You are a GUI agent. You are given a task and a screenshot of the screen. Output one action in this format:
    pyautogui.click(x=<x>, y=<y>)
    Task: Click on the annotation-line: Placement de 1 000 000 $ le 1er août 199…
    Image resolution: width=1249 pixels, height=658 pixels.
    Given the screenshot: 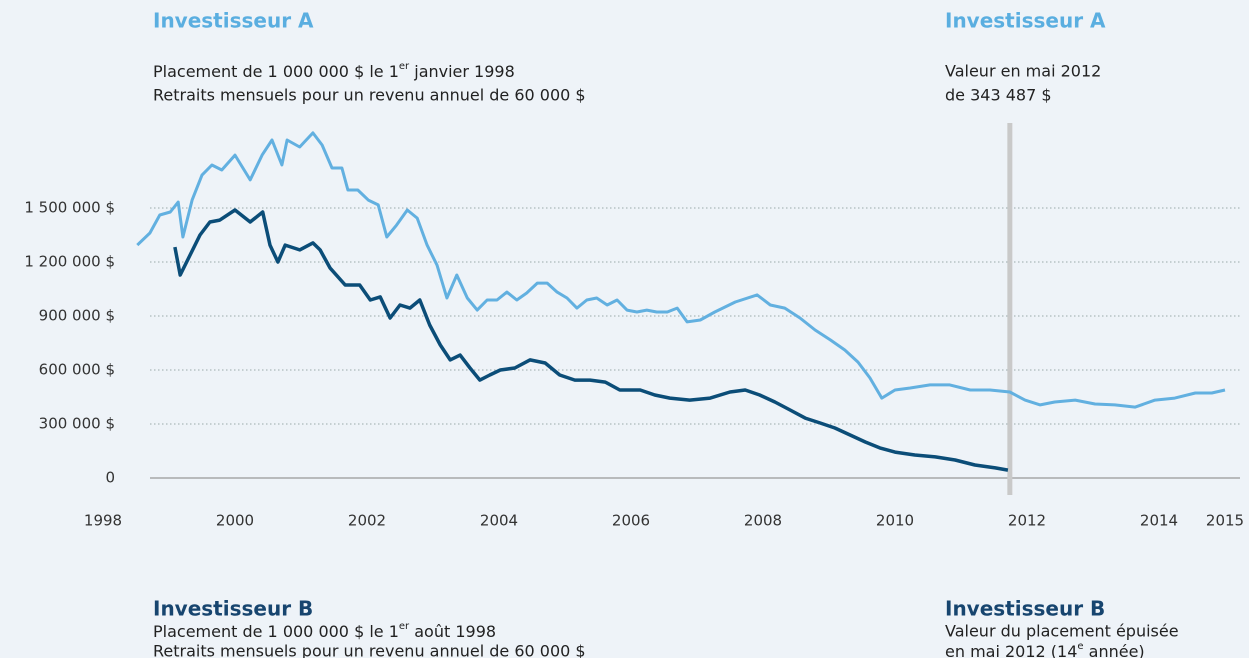 What is the action you would take?
    pyautogui.click(x=324, y=631)
    